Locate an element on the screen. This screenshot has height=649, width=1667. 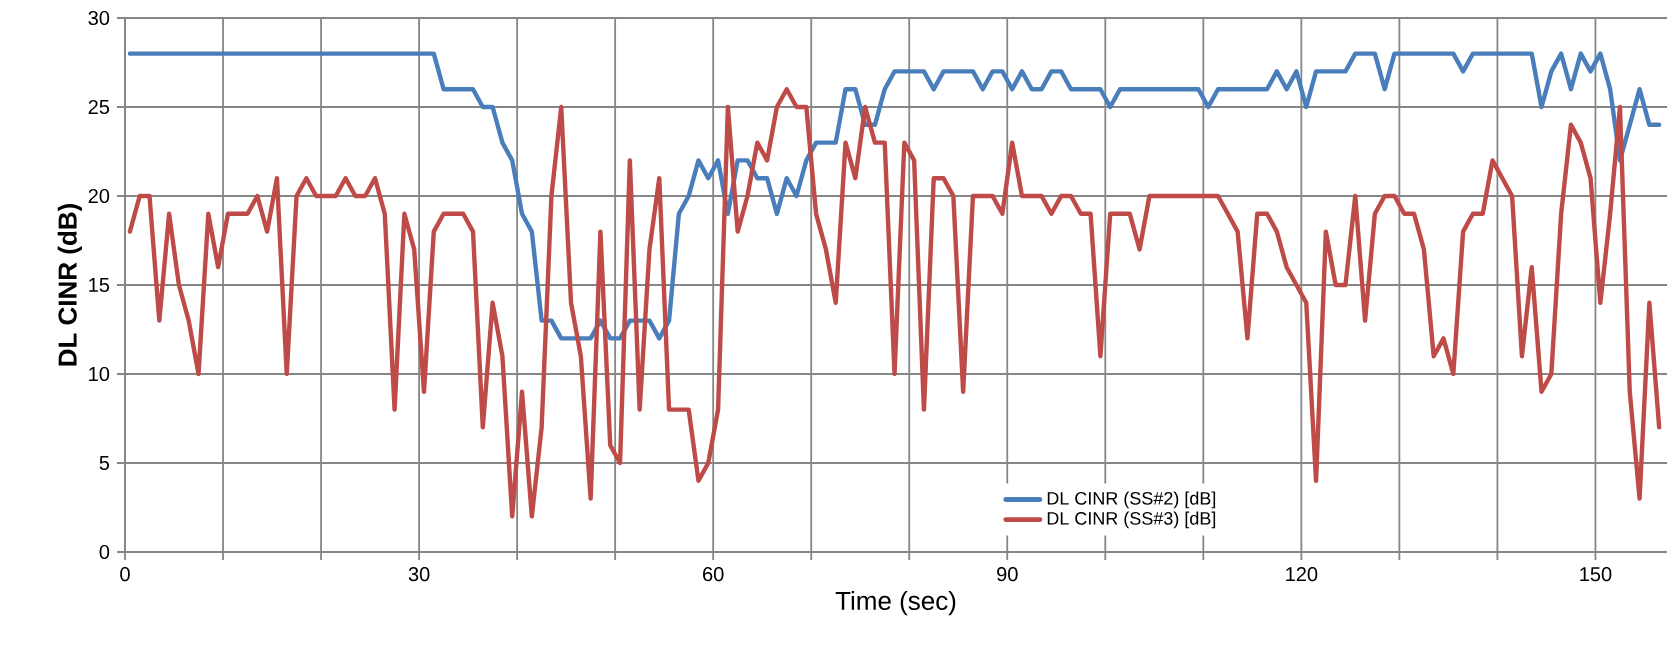
x-axis-title: Time (sec) is located at coordinates (895, 603).